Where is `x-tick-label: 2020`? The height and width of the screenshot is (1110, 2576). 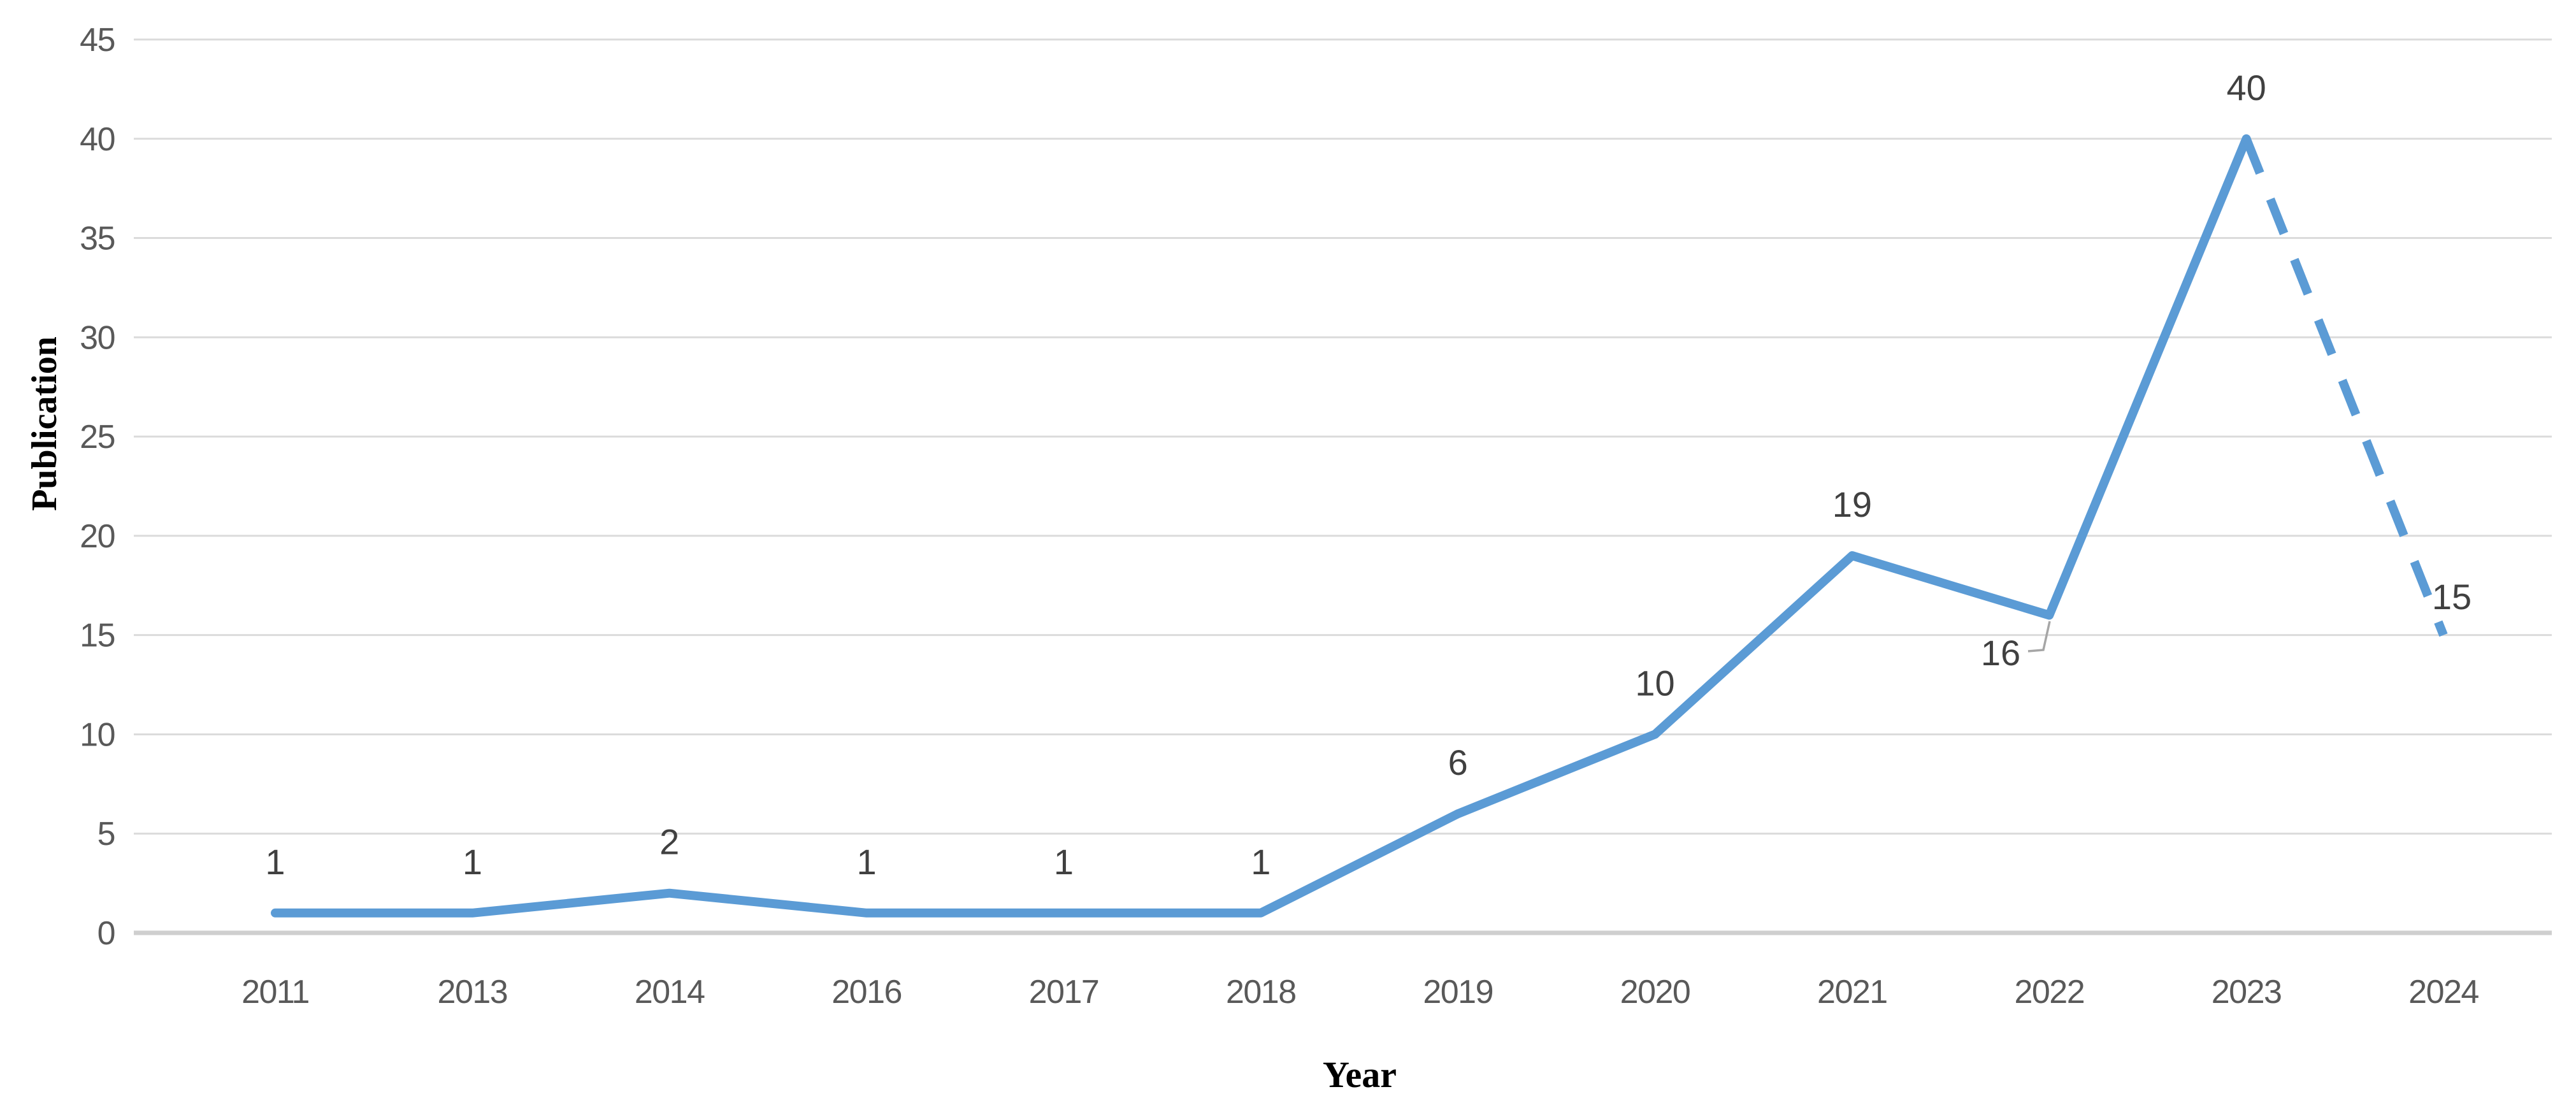
x-tick-label: 2020 is located at coordinates (1655, 992).